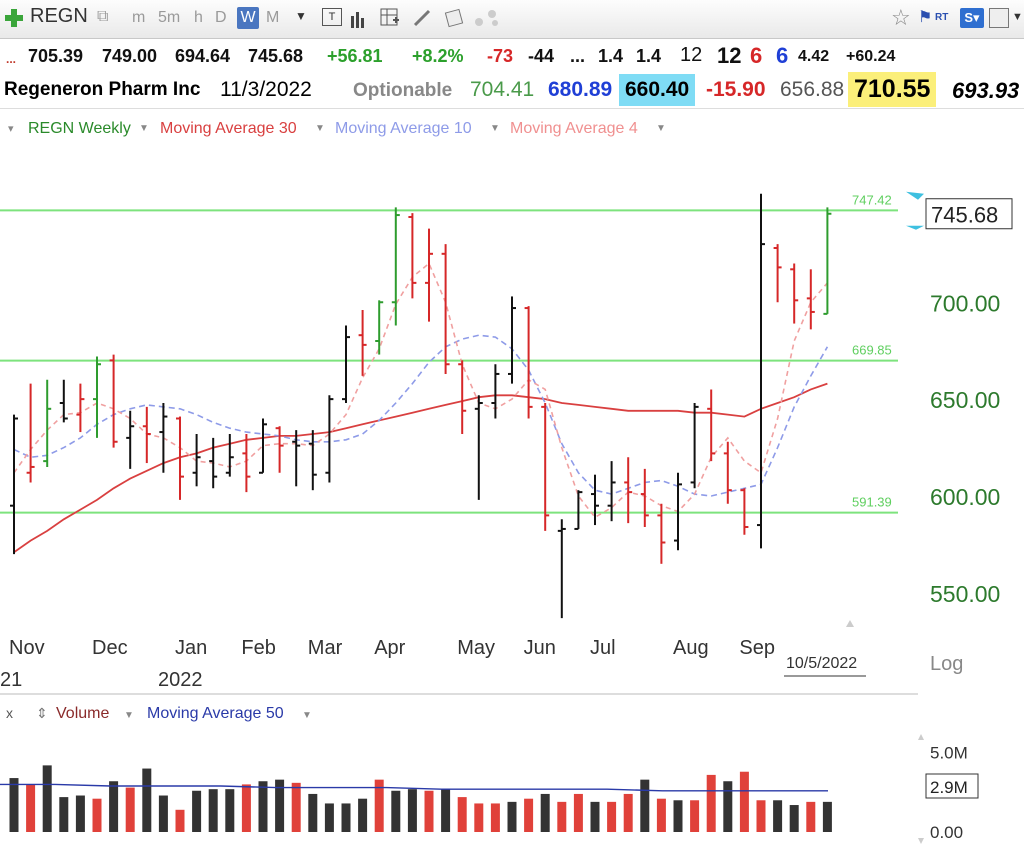  What do you see at coordinates (273, 17) in the screenshot?
I see `timeframe-mo: M` at bounding box center [273, 17].